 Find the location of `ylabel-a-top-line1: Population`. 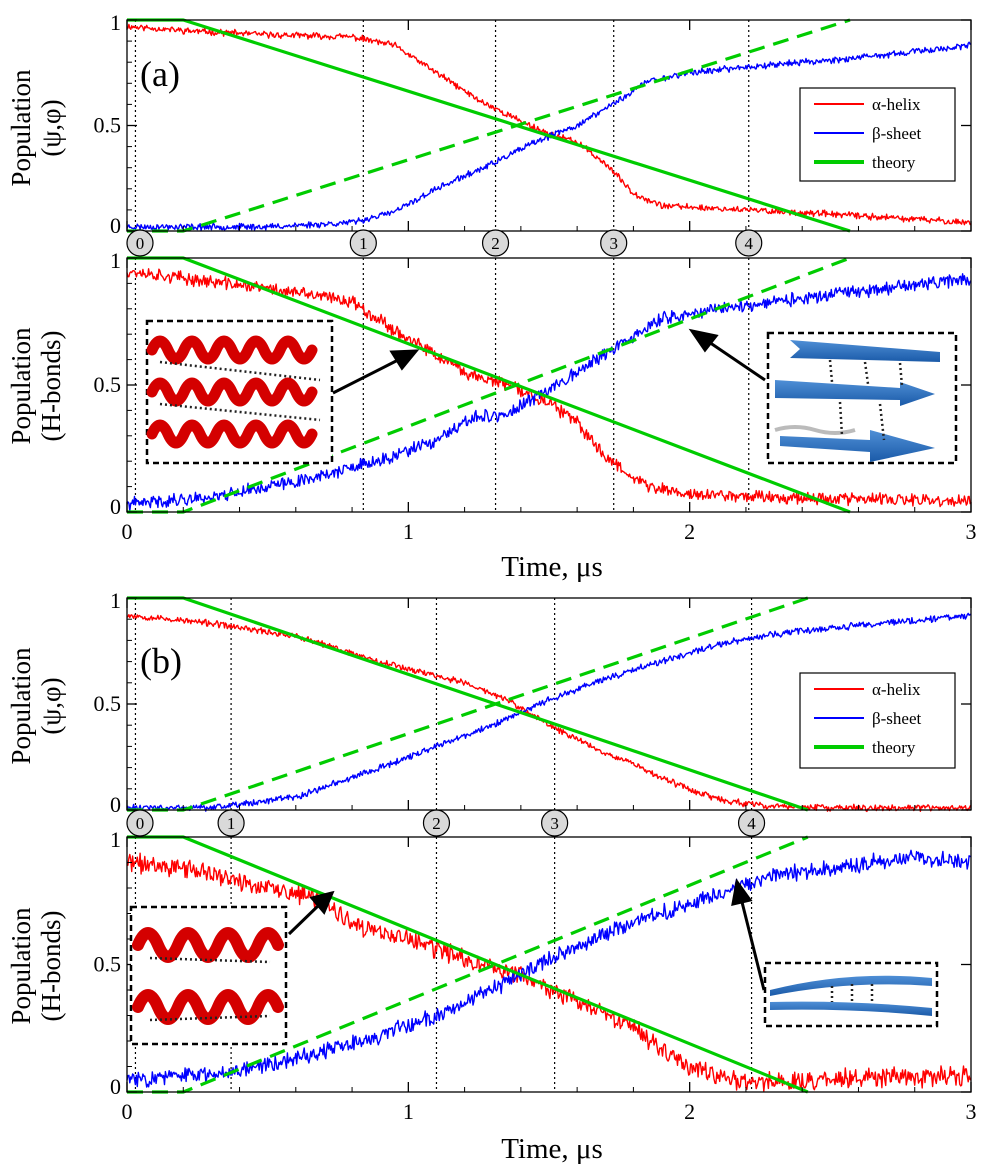

ylabel-a-top-line1: Population is located at coordinates (21, 128).